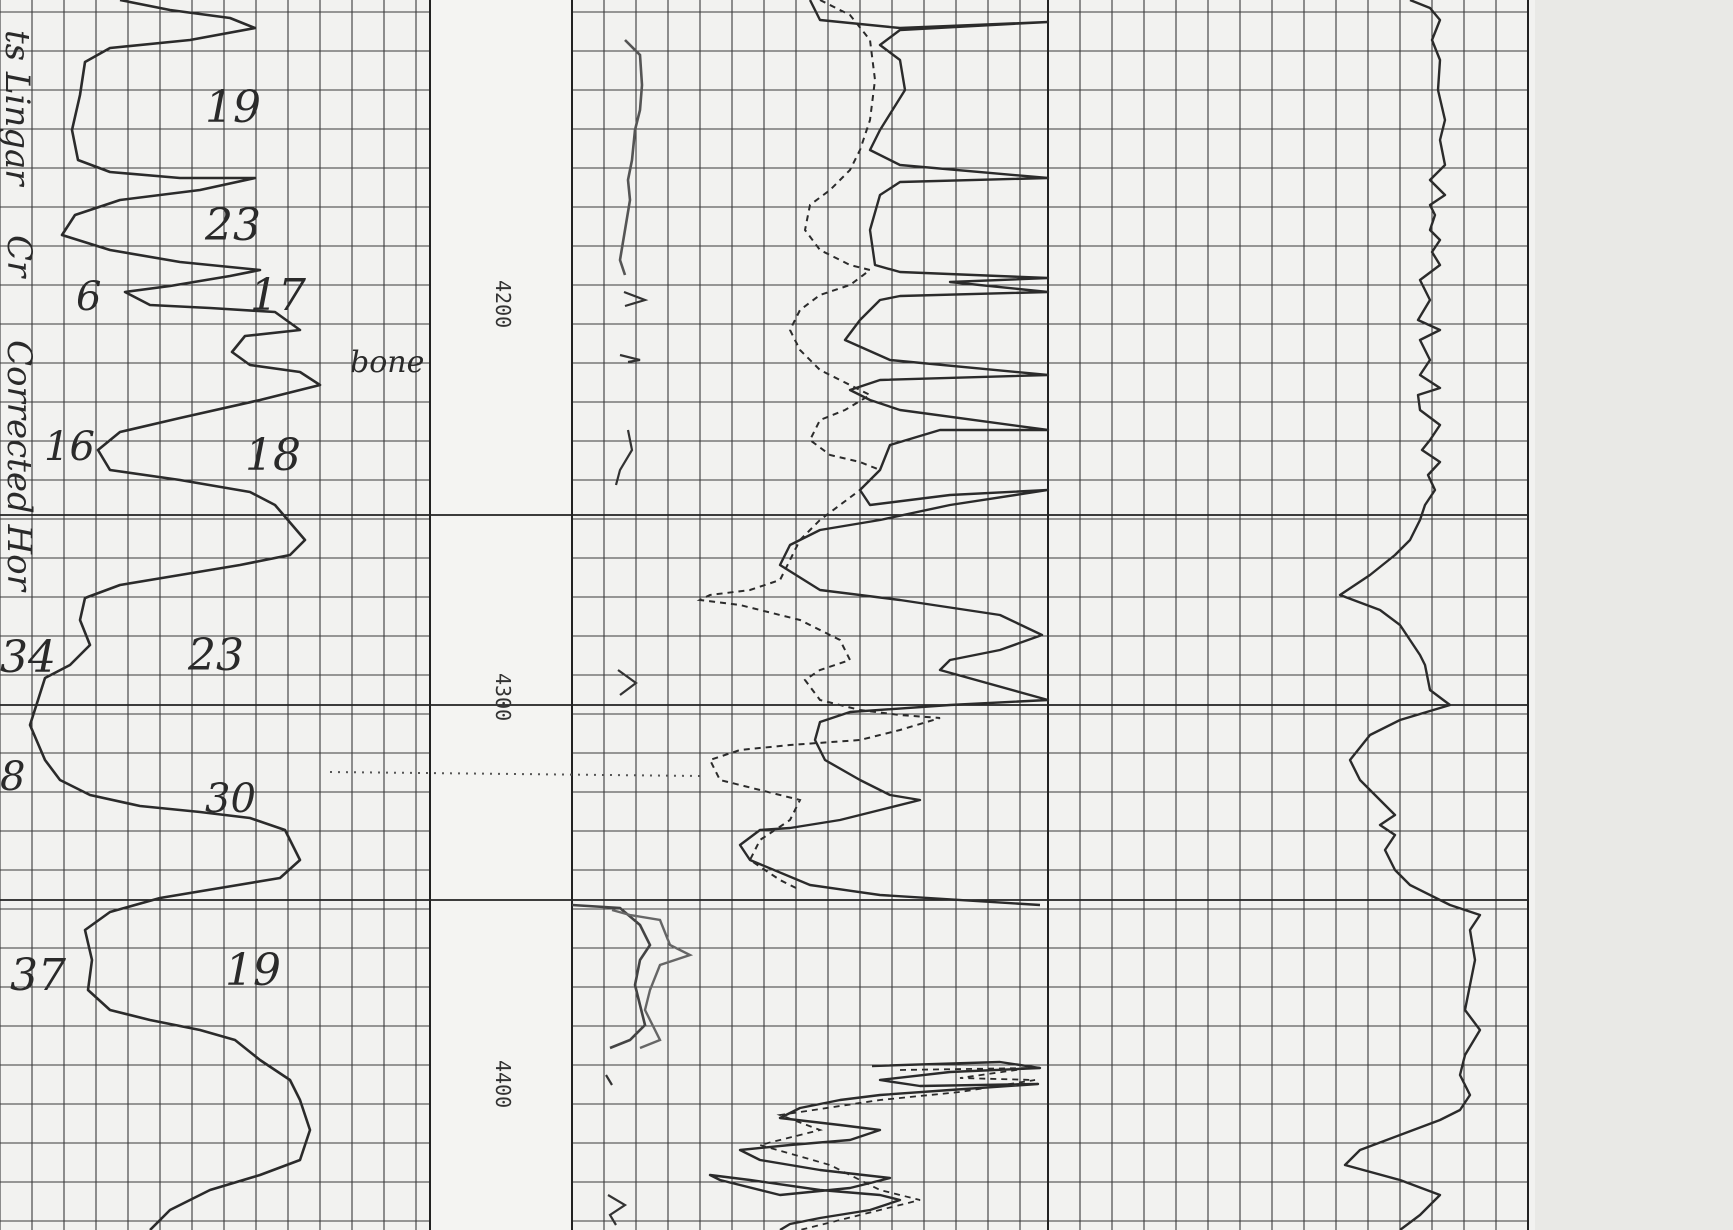 The width and height of the screenshot is (1733, 1230). Describe the element at coordinates (215, 655) in the screenshot. I see `right-value-5: 23` at that location.